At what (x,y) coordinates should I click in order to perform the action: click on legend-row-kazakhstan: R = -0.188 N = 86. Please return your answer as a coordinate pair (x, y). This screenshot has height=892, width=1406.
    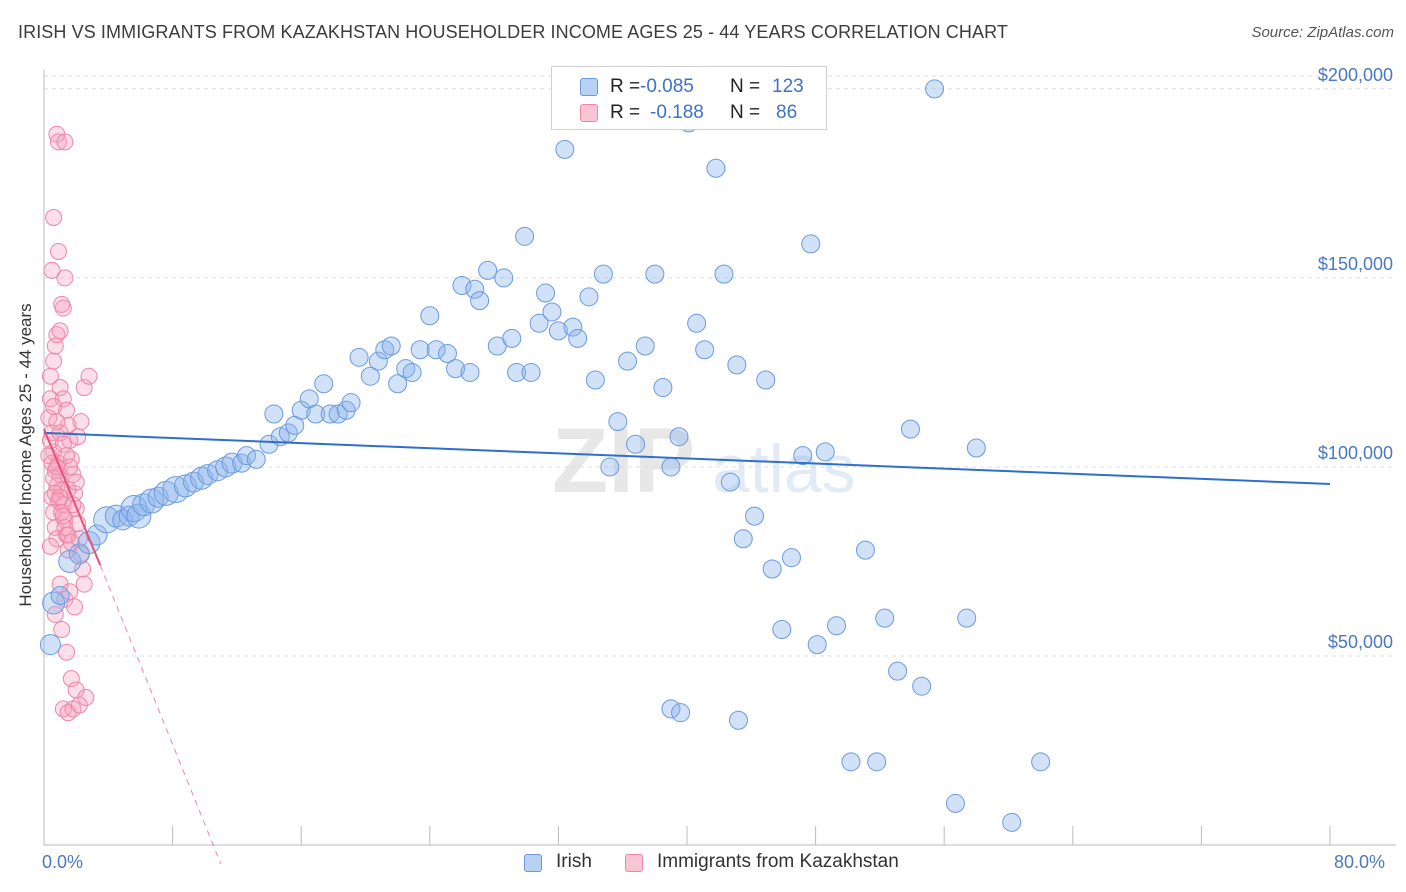
    Looking at the image, I should click on (690, 114).